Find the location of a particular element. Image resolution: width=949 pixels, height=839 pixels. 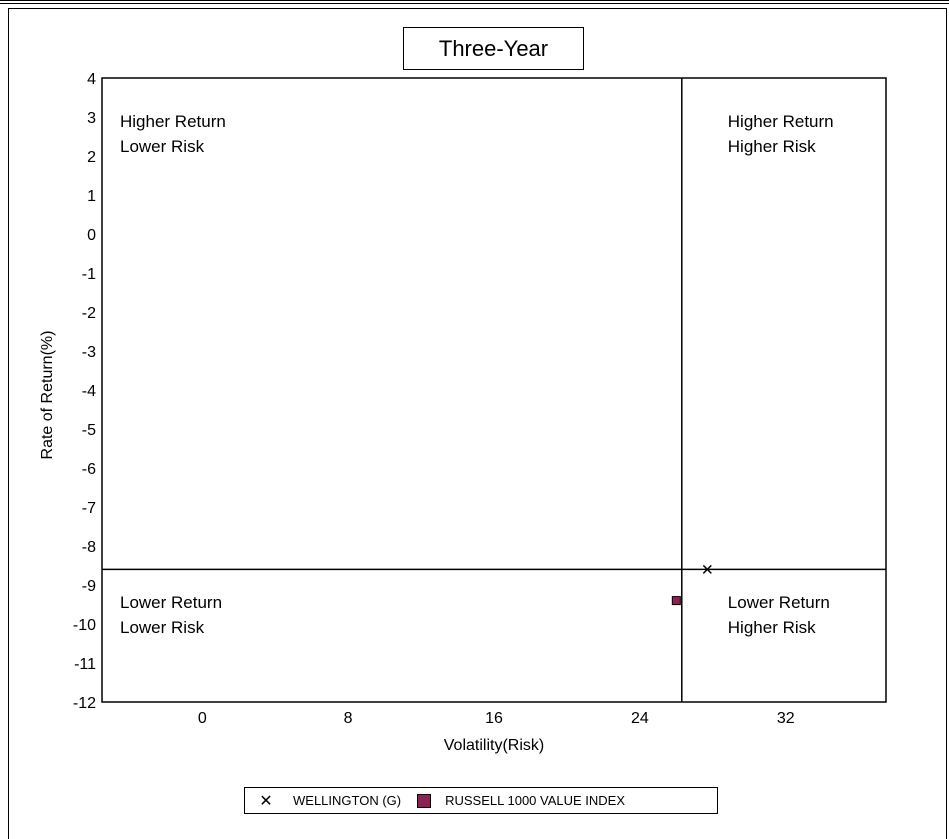

y-tick-label: -4 is located at coordinates (89, 391).